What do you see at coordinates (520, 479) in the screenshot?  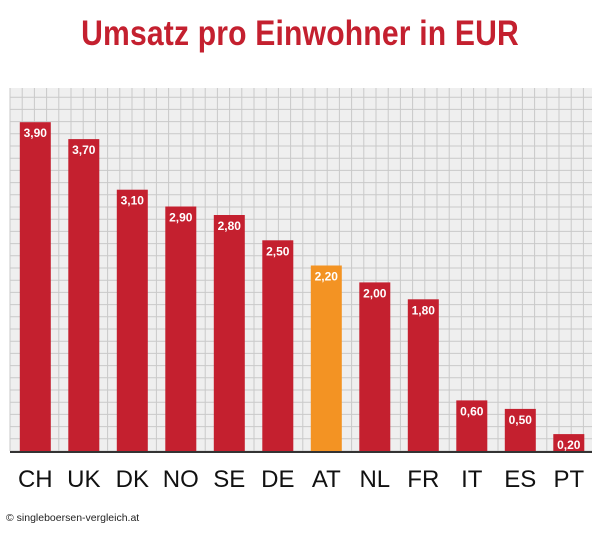 I see `tick-label-es: ES` at bounding box center [520, 479].